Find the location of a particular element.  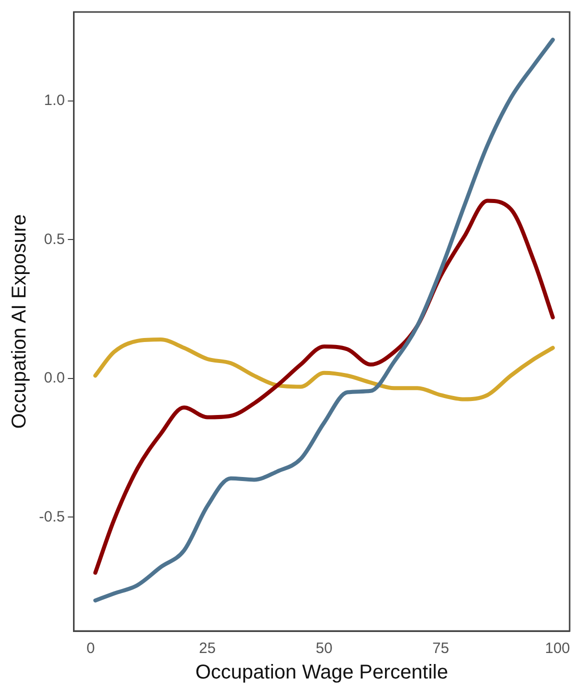

x-tick-label: 25 is located at coordinates (207, 649).